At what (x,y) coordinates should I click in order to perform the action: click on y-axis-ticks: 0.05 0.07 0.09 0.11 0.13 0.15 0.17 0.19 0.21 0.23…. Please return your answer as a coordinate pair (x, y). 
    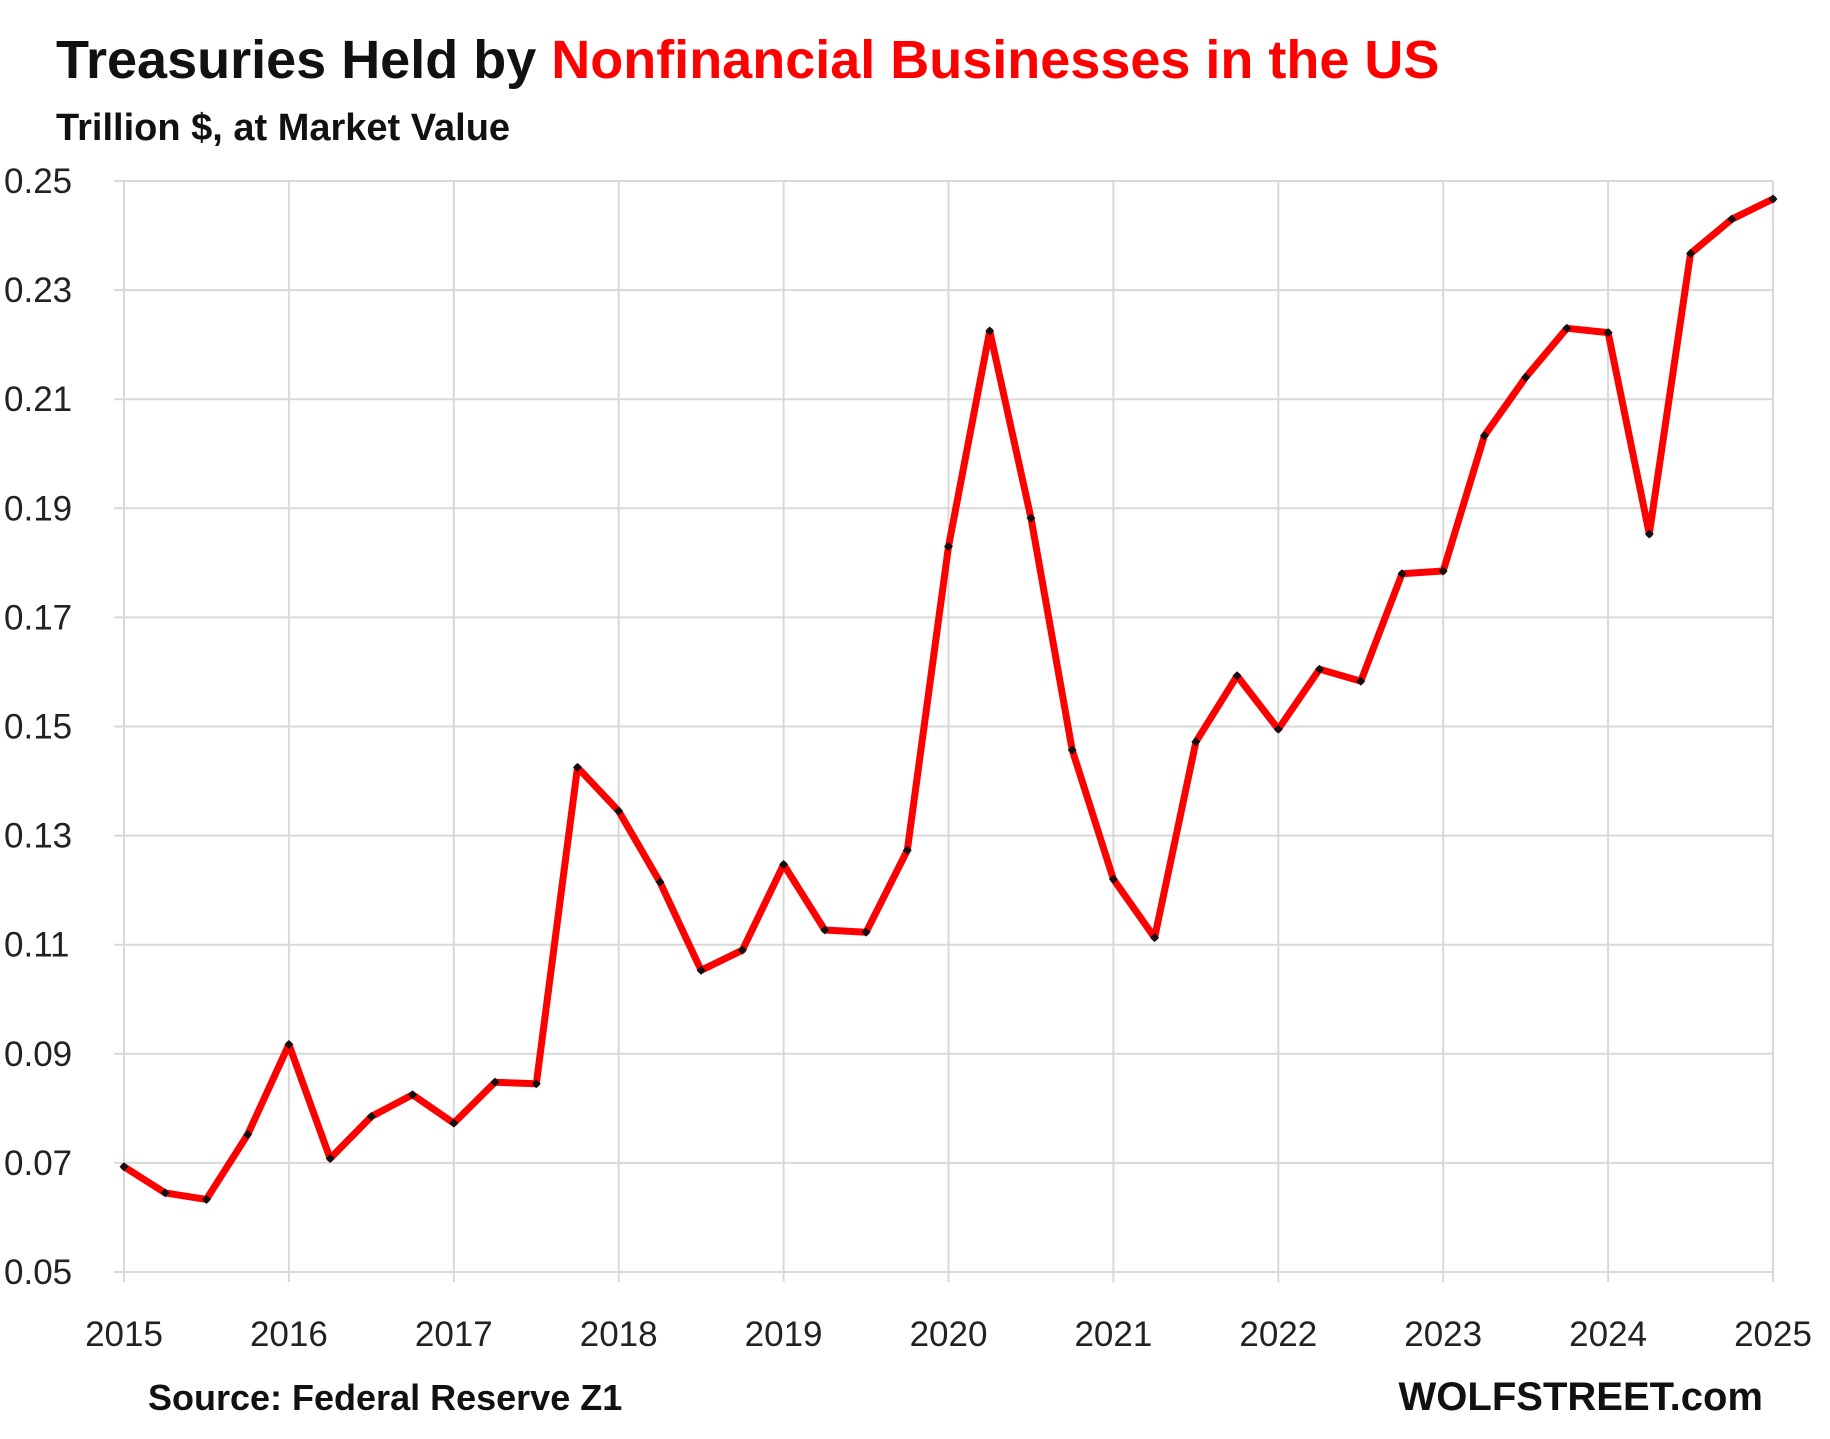
    Looking at the image, I should click on (38, 727).